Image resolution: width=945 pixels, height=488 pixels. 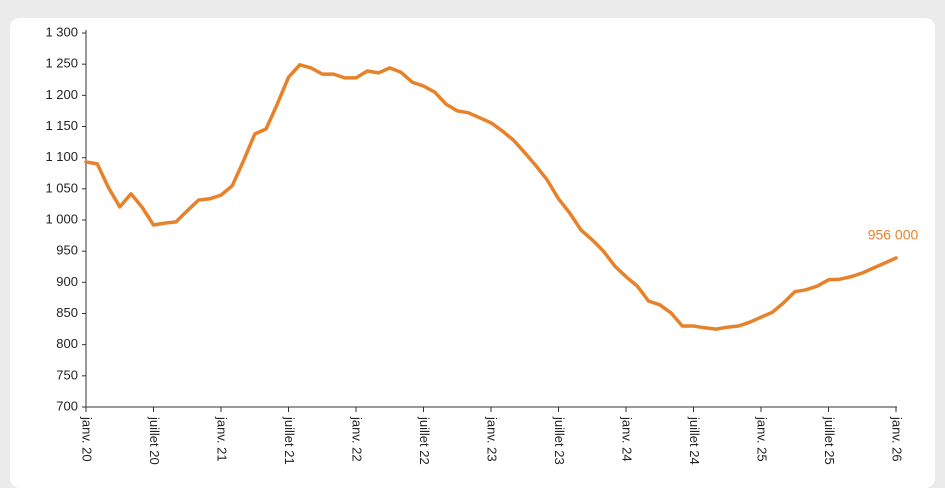 What do you see at coordinates (492, 439) in the screenshot?
I see `x-tick-label: janv. 23` at bounding box center [492, 439].